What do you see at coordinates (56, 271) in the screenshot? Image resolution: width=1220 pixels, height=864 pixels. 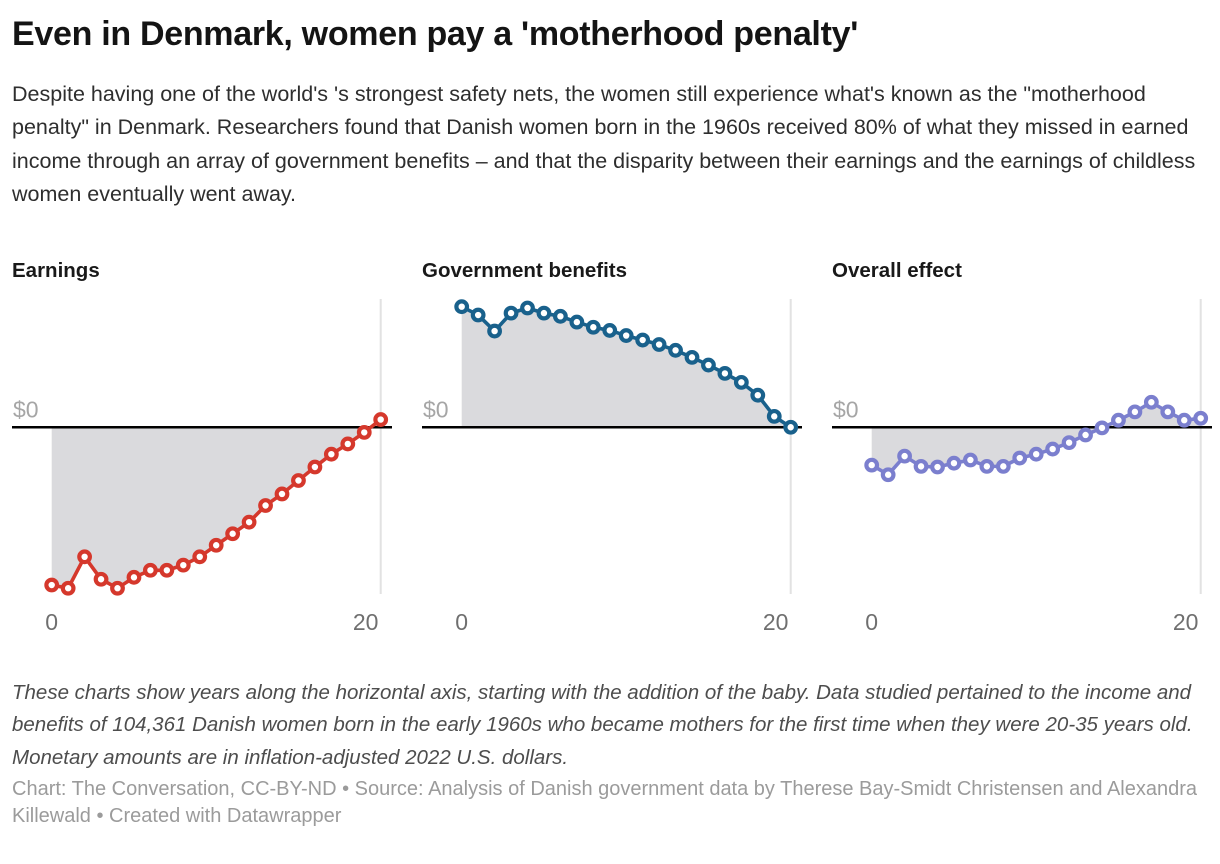 I see `earnings-chart-heading: Earnings` at bounding box center [56, 271].